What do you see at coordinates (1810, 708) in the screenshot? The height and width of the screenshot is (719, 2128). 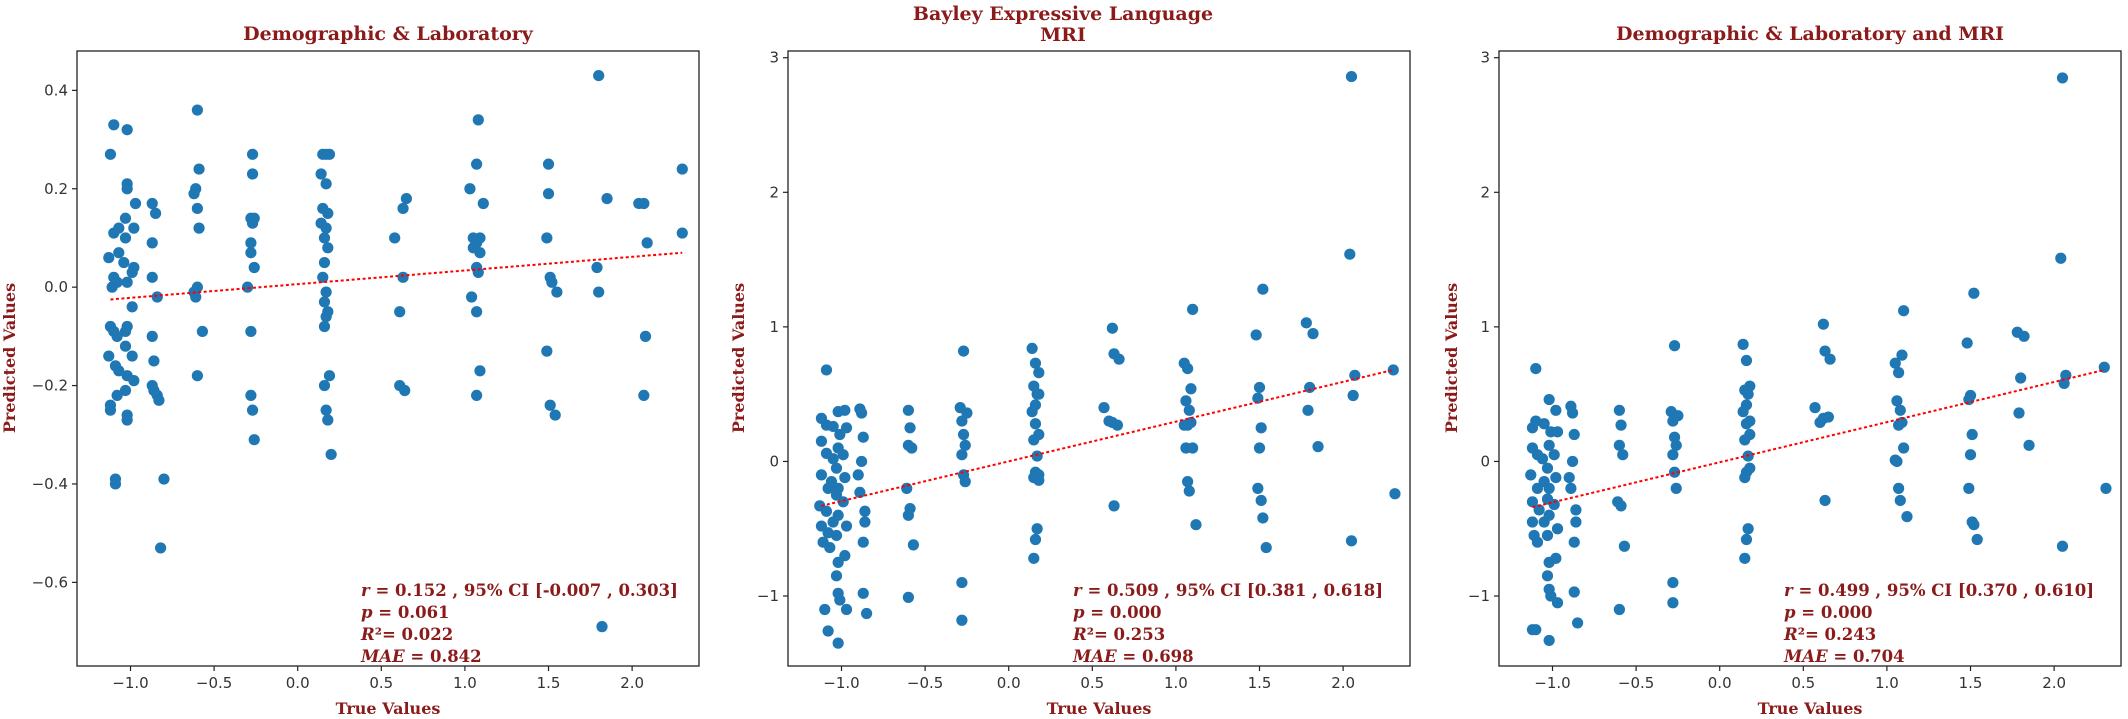 I see `x-axis-label: True Values` at bounding box center [1810, 708].